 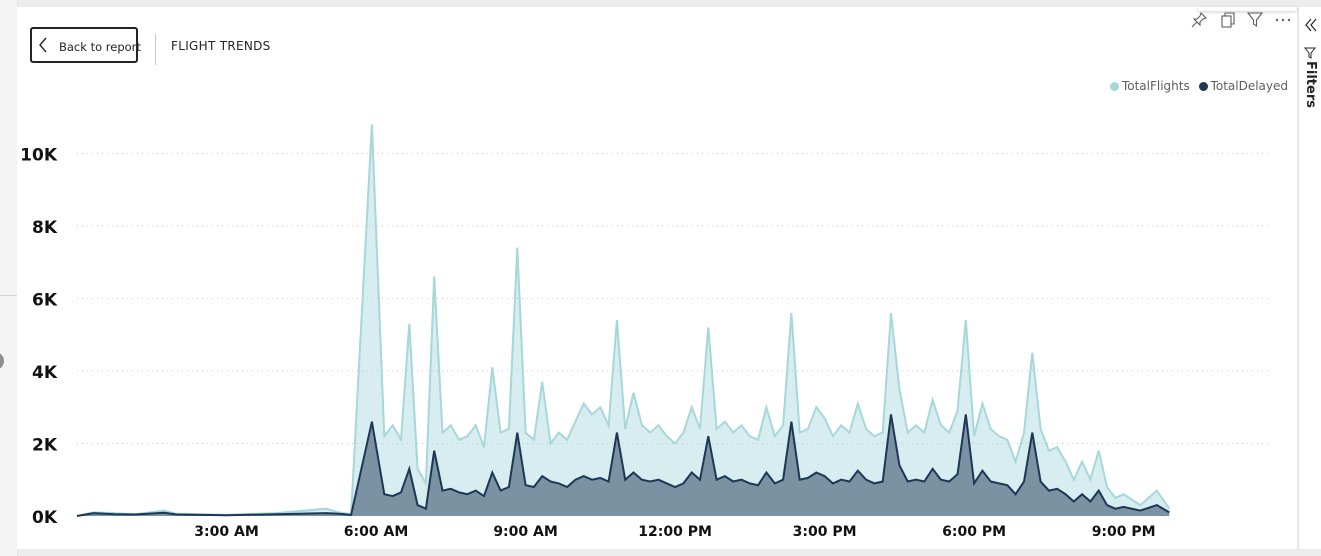 I want to click on filters-pane: Filters, so click(x=1309, y=278).